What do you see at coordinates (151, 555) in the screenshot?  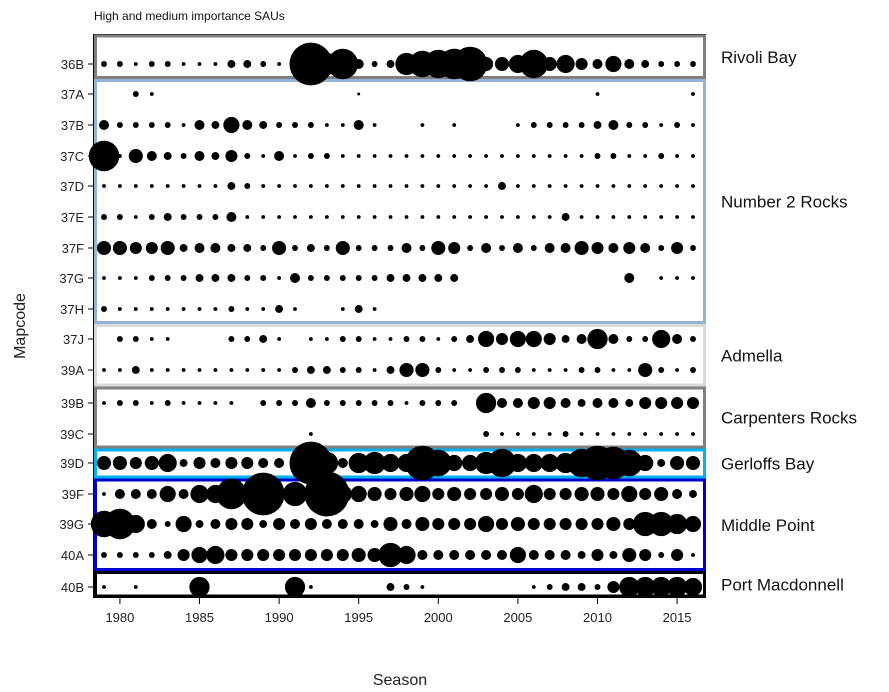 I see `bubble-40A-1982` at bounding box center [151, 555].